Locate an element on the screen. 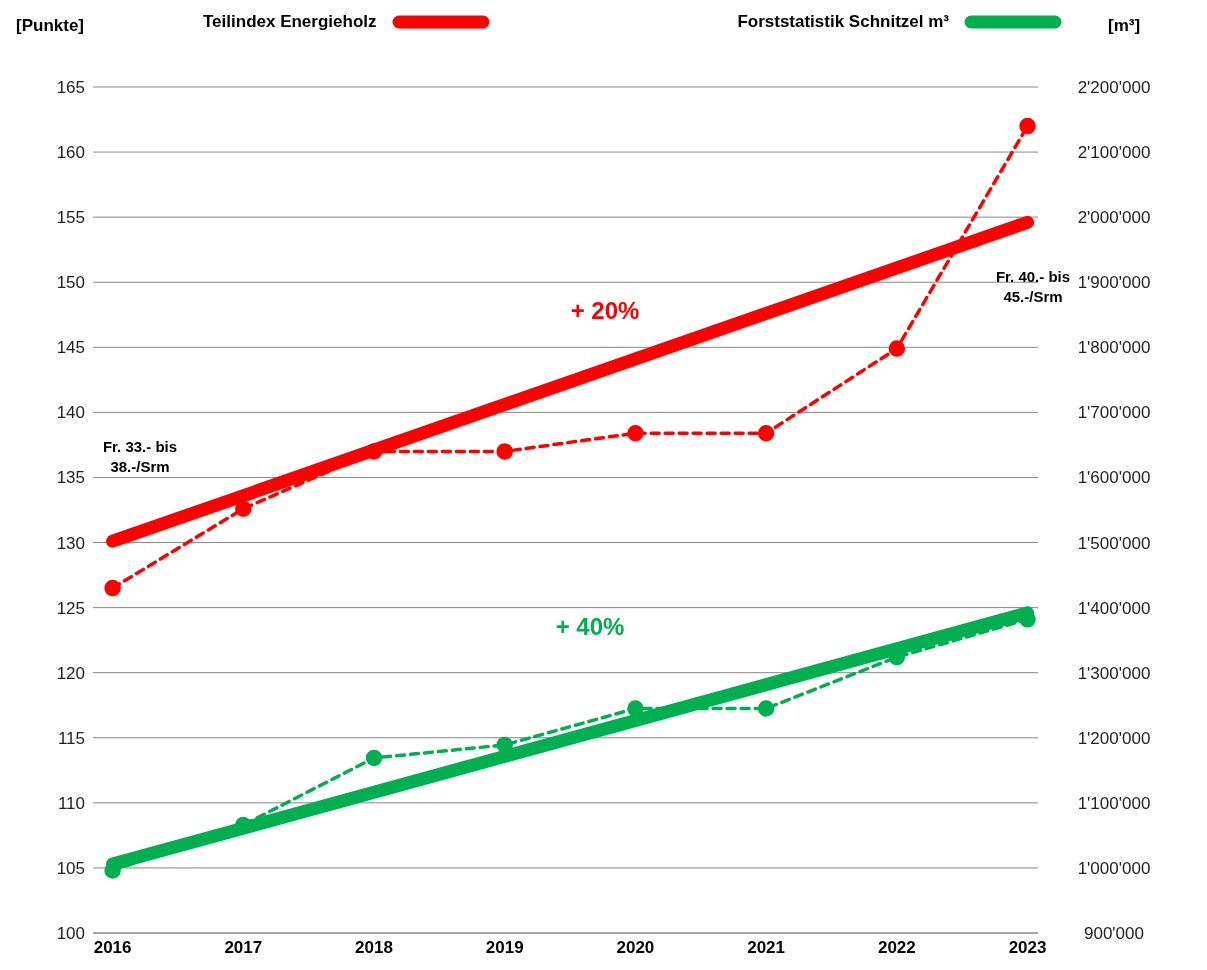 The image size is (1207, 970). y2-tick-label: 1'000'000 is located at coordinates (1114, 868).